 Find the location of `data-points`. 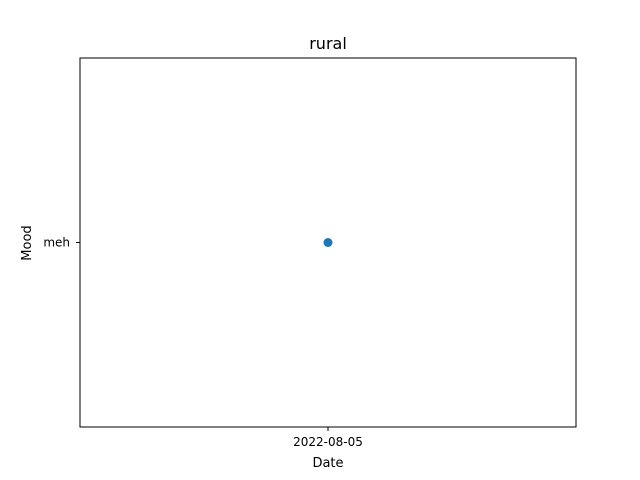

data-points is located at coordinates (328, 242).